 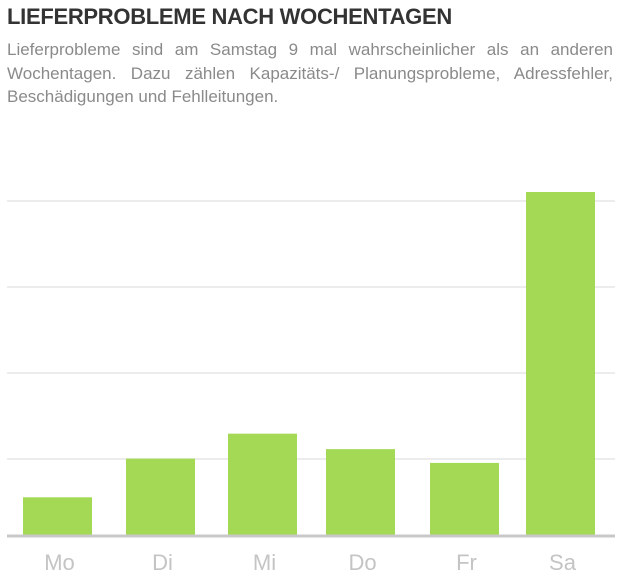 What do you see at coordinates (563, 562) in the screenshot?
I see `x-tick-label: Sa` at bounding box center [563, 562].